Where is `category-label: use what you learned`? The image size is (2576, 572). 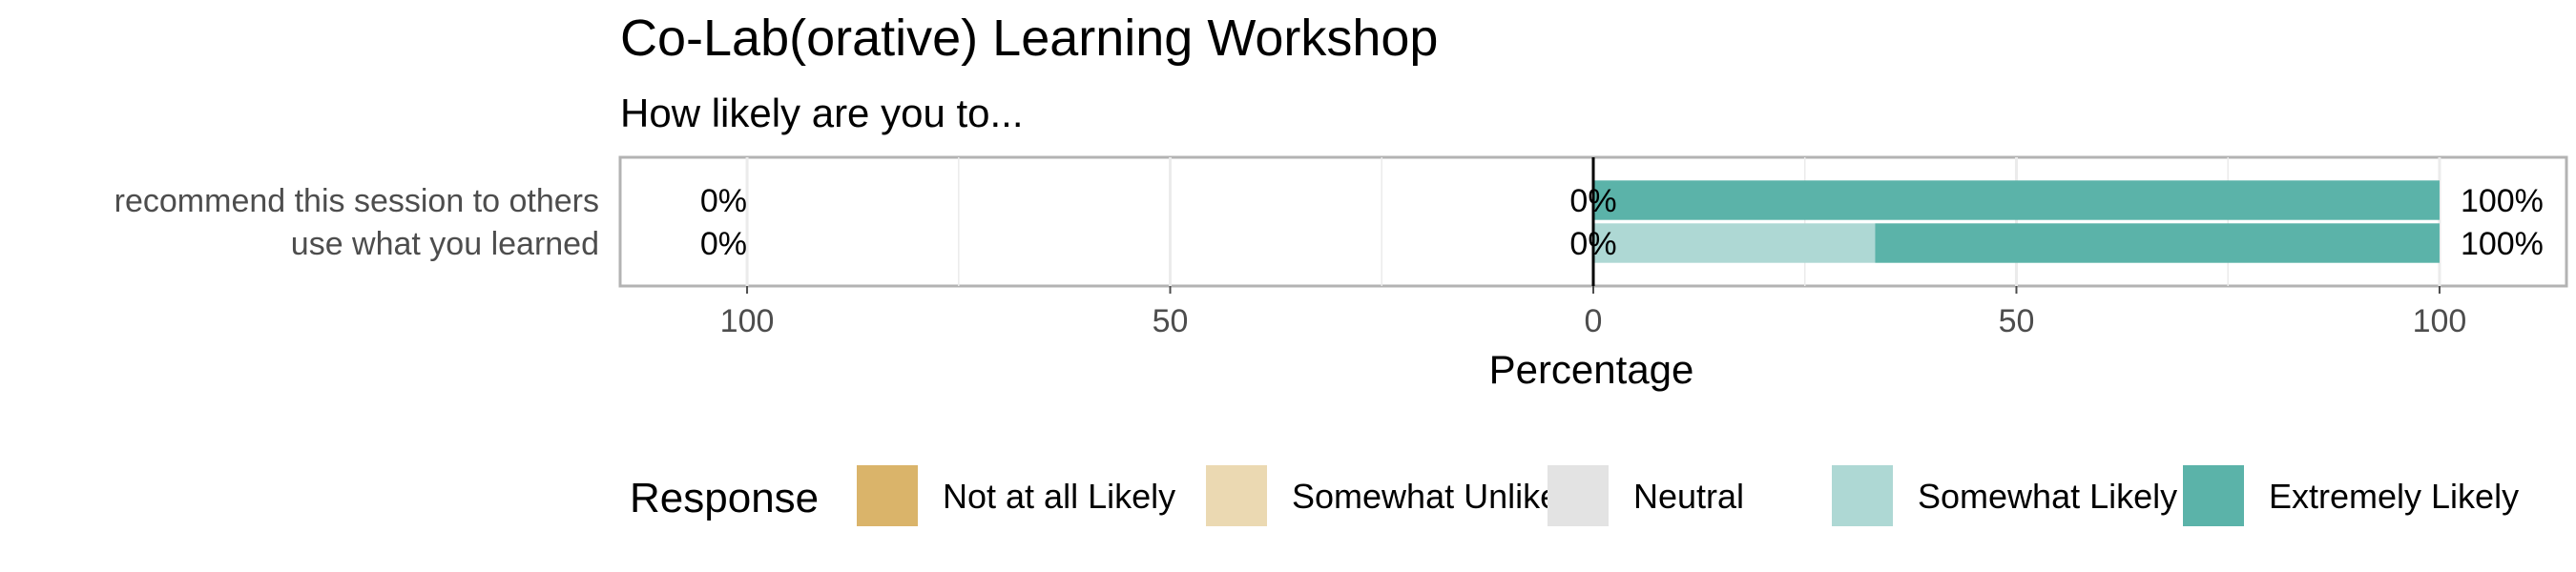
category-label: use what you learned is located at coordinates (445, 244).